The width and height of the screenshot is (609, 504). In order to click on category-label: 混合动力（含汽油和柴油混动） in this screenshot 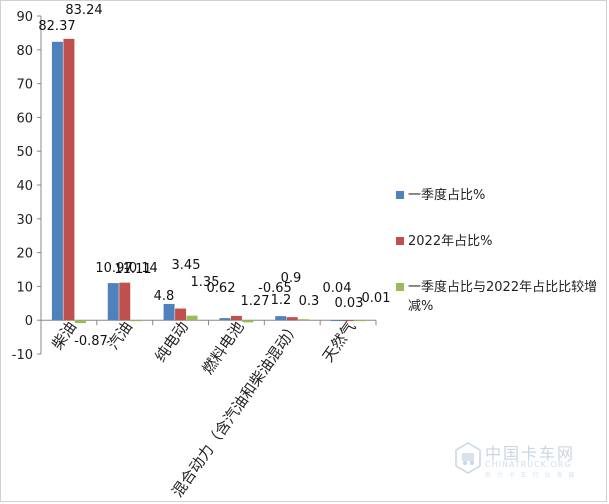, I will do `click(235, 409)`.